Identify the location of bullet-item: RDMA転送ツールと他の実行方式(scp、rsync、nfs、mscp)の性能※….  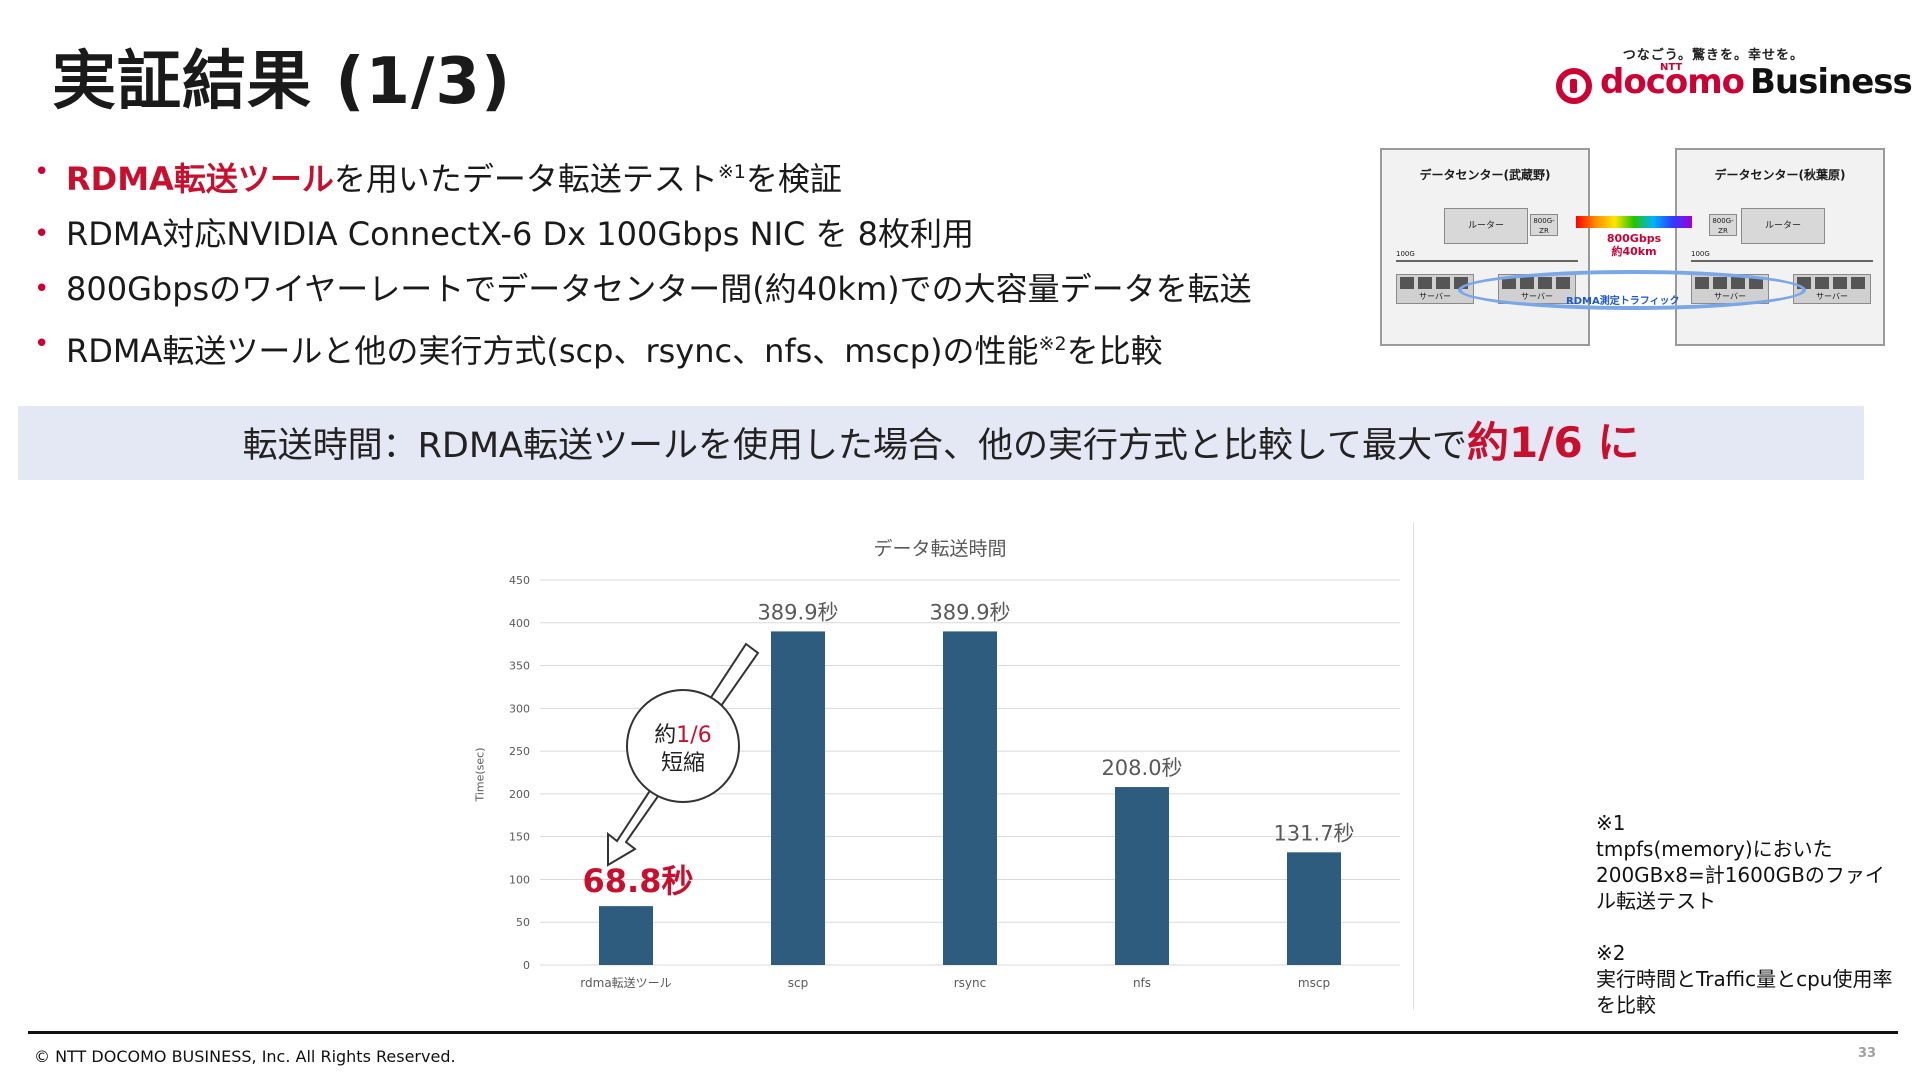
(697, 348).